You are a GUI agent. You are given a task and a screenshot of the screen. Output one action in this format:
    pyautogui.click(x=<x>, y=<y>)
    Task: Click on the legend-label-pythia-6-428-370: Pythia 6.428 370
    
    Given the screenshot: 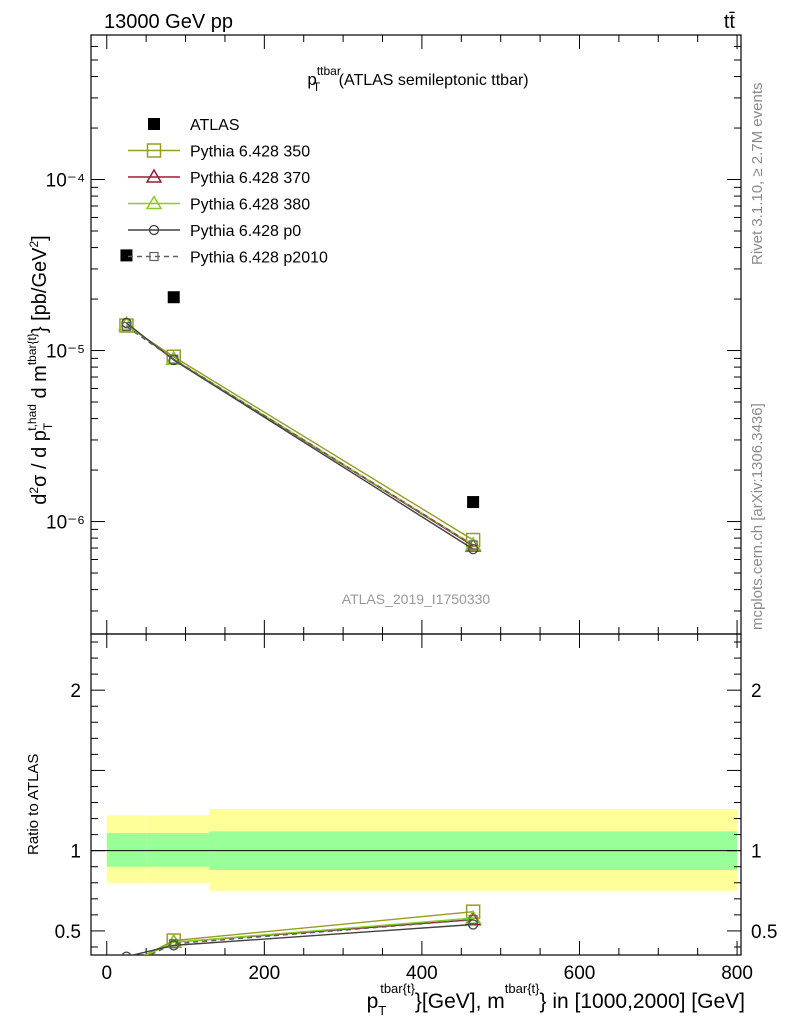 What is the action you would take?
    pyautogui.click(x=250, y=178)
    